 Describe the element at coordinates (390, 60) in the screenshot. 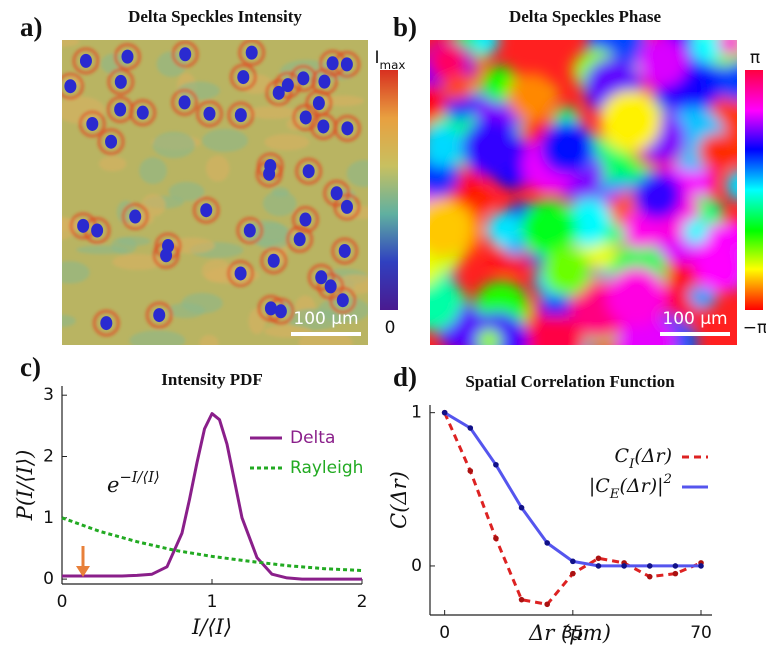

I see `colorbar-label: Imax` at that location.